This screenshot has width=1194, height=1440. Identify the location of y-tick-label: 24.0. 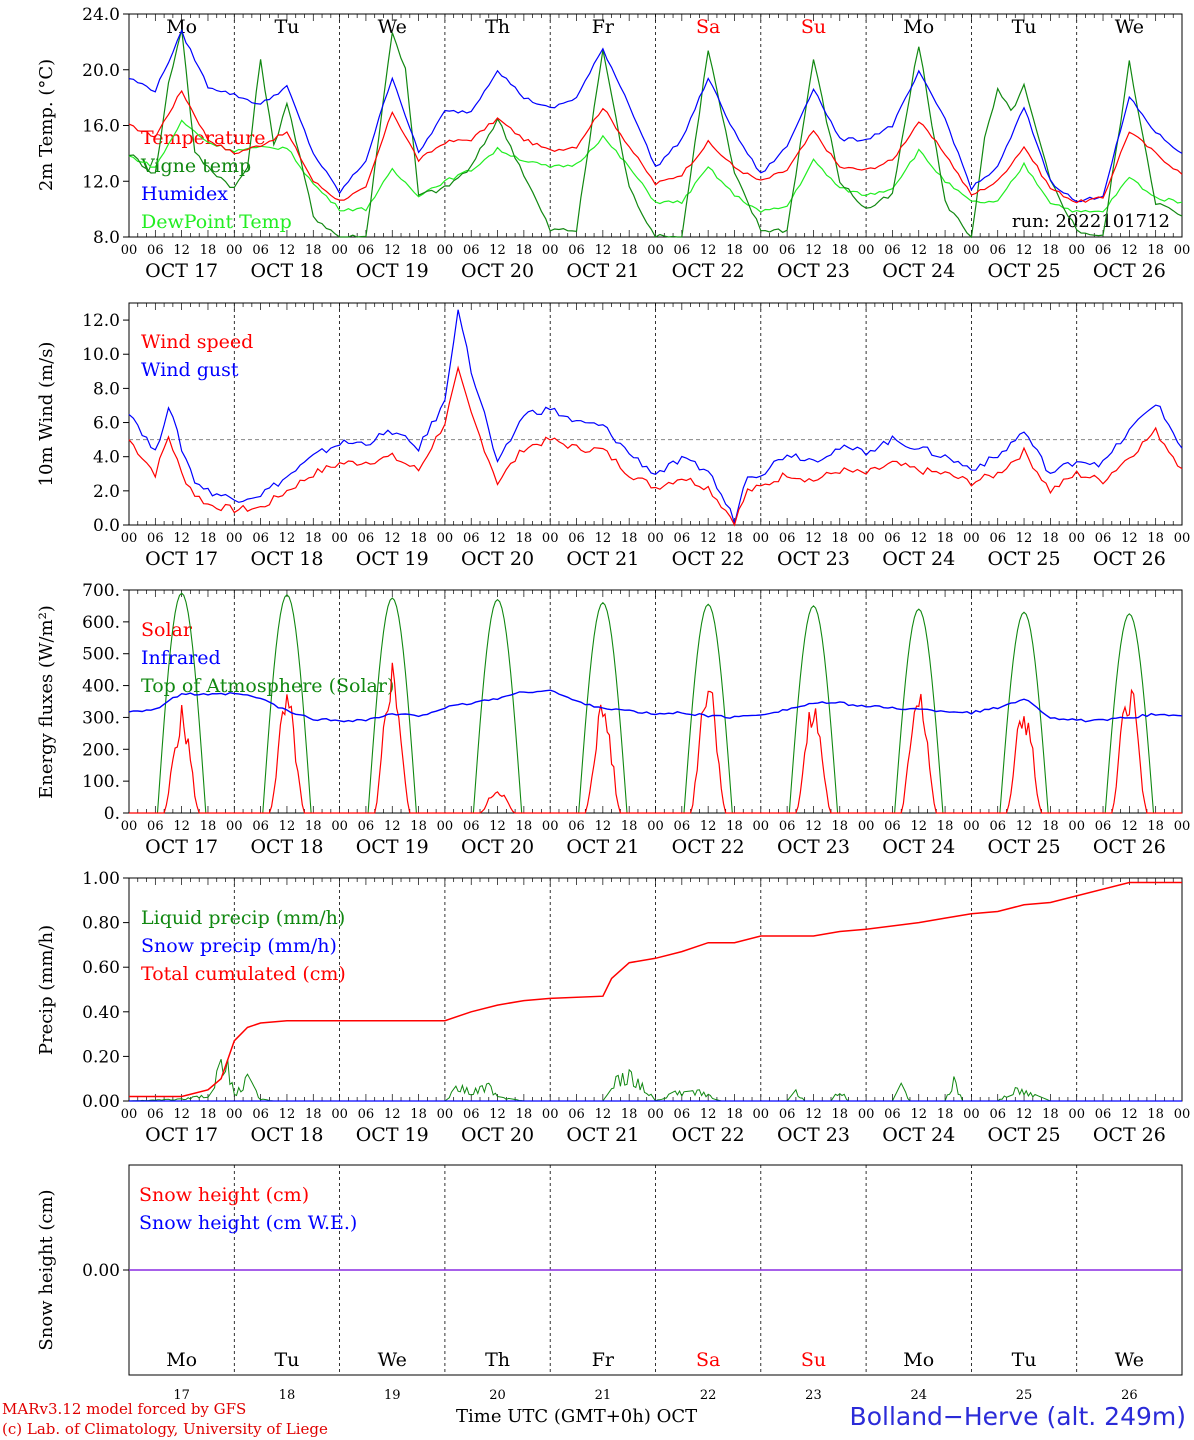
(101, 15).